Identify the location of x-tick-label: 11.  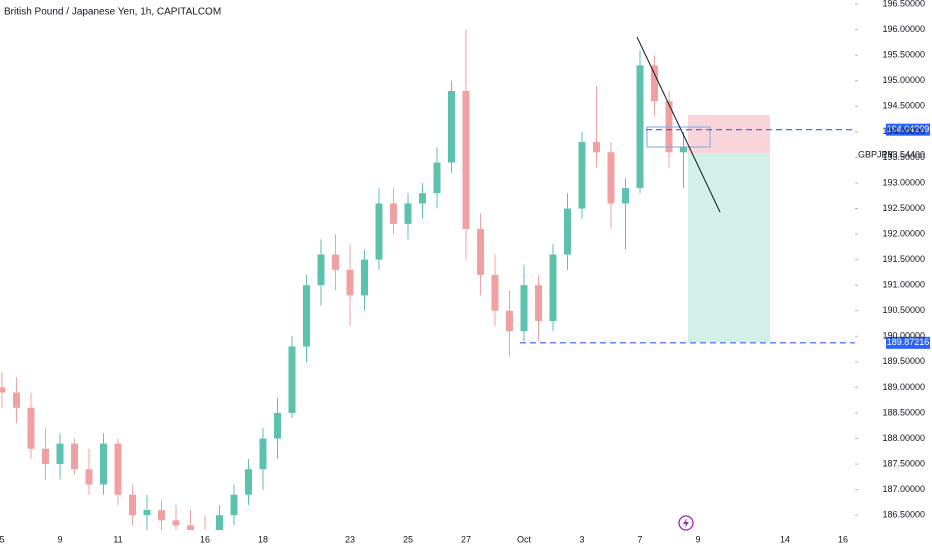
(117, 539).